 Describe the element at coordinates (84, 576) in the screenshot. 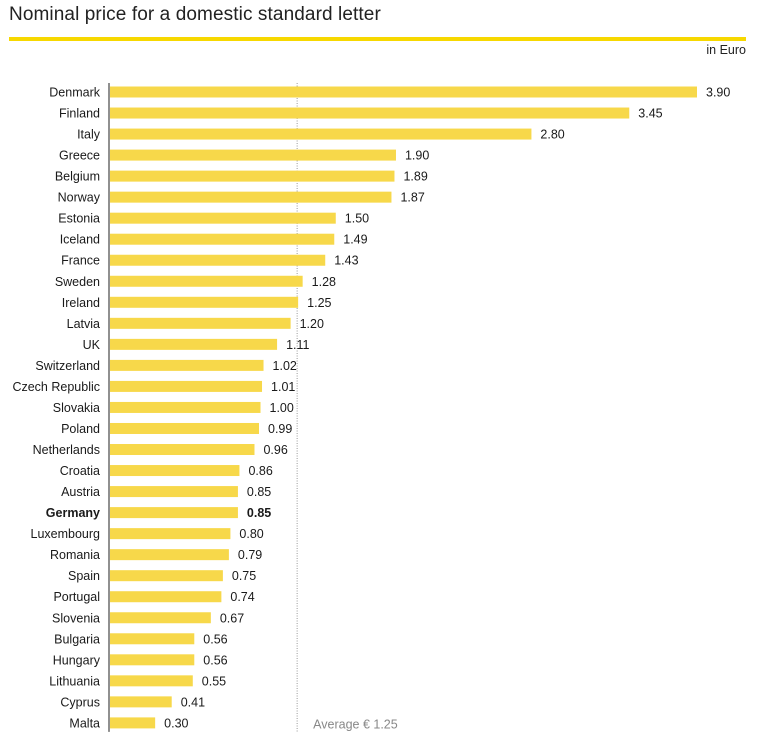

I see `category-label: Spain` at that location.